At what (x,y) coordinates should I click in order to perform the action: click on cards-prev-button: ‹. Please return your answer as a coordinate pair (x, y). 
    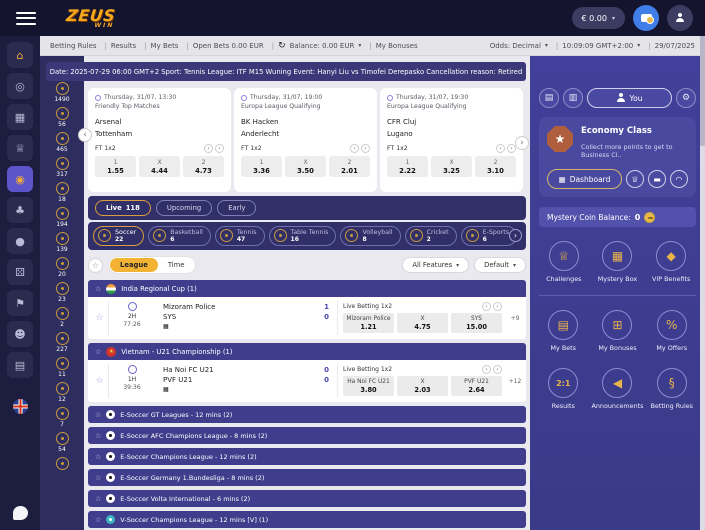
    Looking at the image, I should click on (85, 135).